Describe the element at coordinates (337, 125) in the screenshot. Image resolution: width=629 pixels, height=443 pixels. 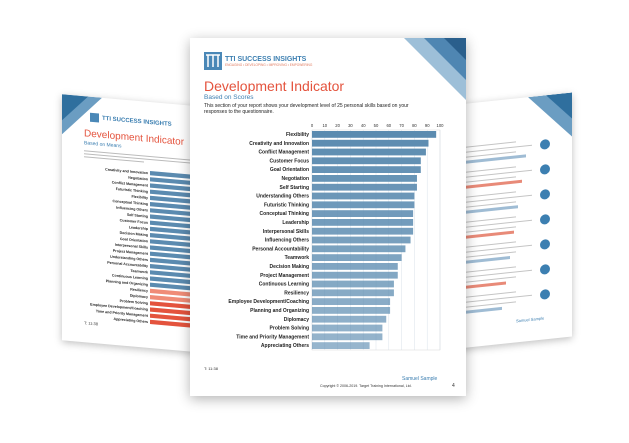
I see `x-tick-label: 20` at that location.